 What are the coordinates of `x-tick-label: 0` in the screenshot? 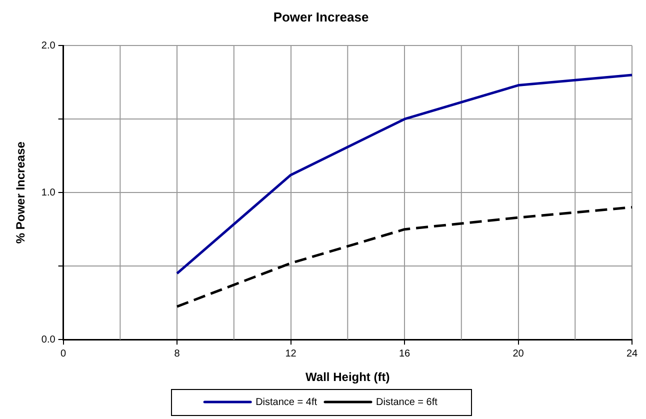 It's located at (63, 354).